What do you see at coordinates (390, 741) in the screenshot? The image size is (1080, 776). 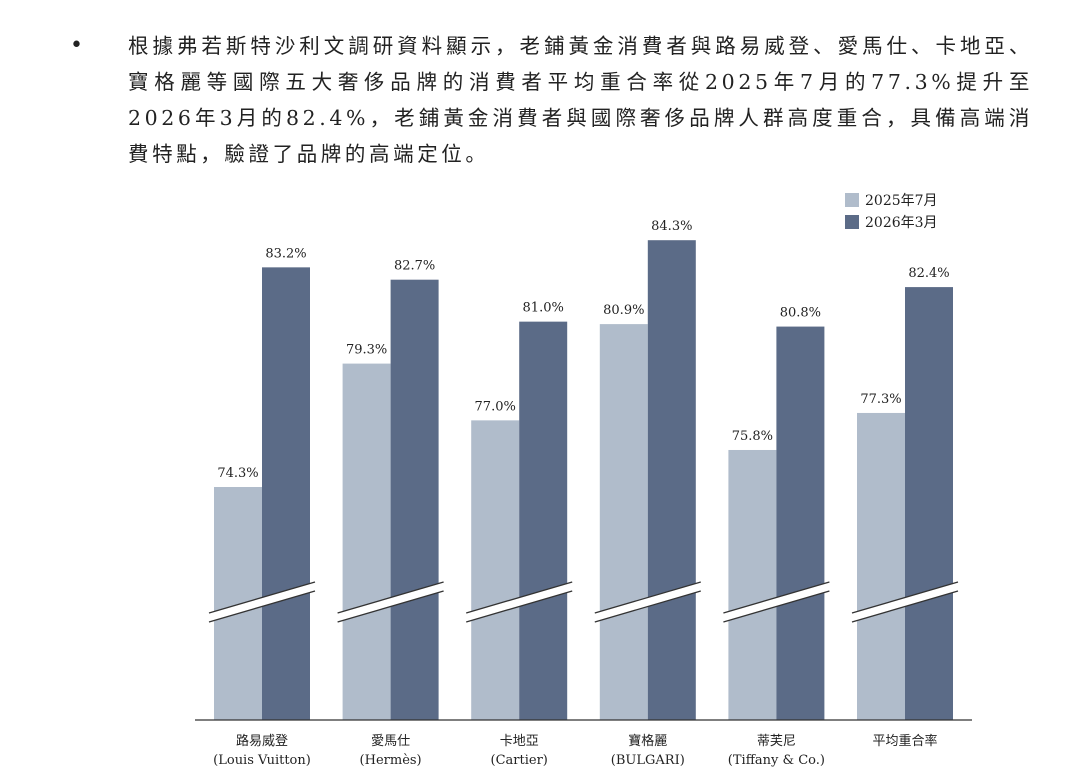 I see `category-label: 愛馬仕` at bounding box center [390, 741].